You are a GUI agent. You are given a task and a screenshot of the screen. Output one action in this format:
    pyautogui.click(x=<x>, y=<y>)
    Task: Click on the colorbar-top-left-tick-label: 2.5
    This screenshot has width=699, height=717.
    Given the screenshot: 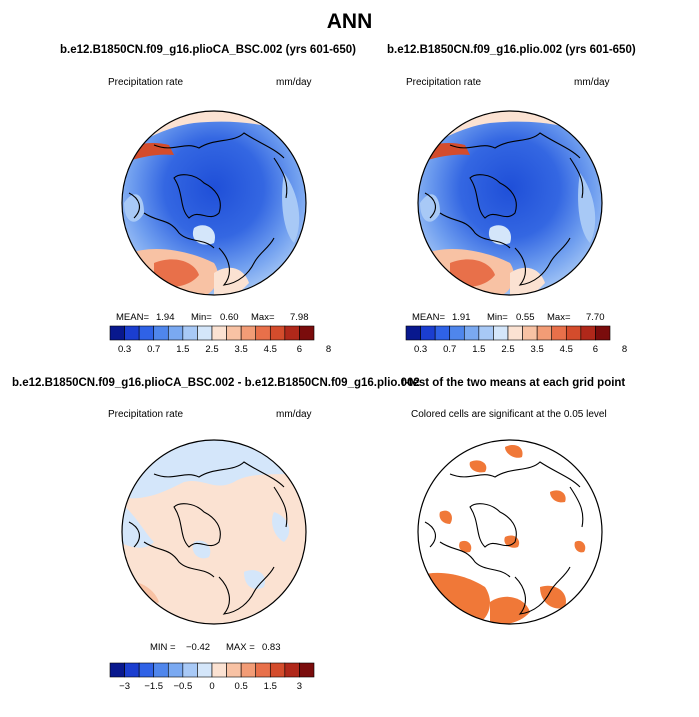 What is the action you would take?
    pyautogui.click(x=211, y=349)
    